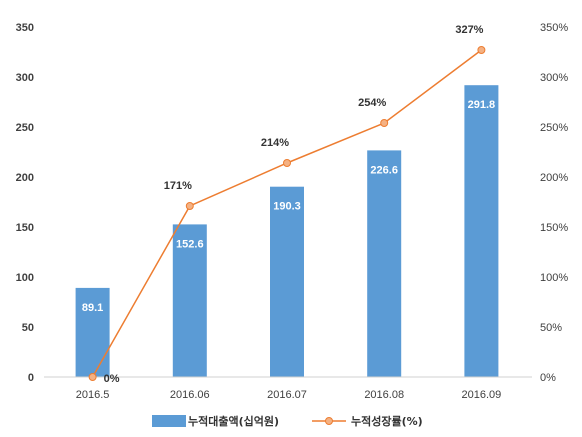  I want to click on x-tick-label: 2016.06, so click(190, 395).